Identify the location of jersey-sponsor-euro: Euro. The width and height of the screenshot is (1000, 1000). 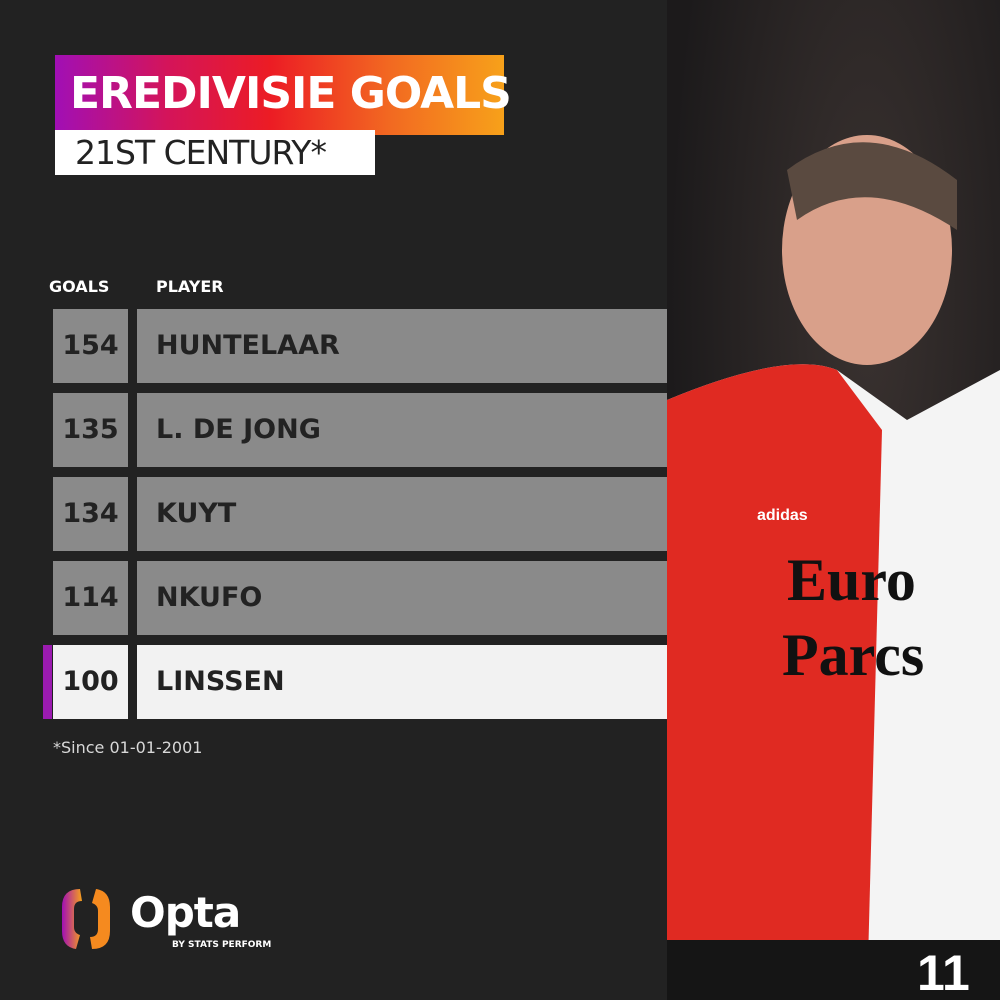
(851, 580).